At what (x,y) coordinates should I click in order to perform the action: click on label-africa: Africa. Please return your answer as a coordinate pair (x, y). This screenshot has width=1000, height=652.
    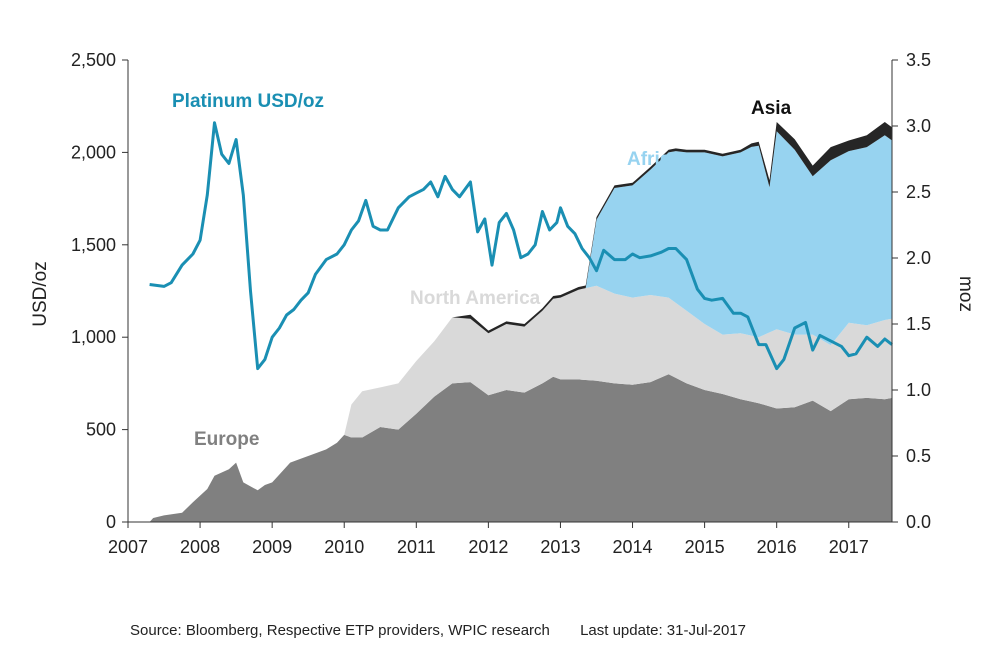
    Looking at the image, I should click on (654, 159).